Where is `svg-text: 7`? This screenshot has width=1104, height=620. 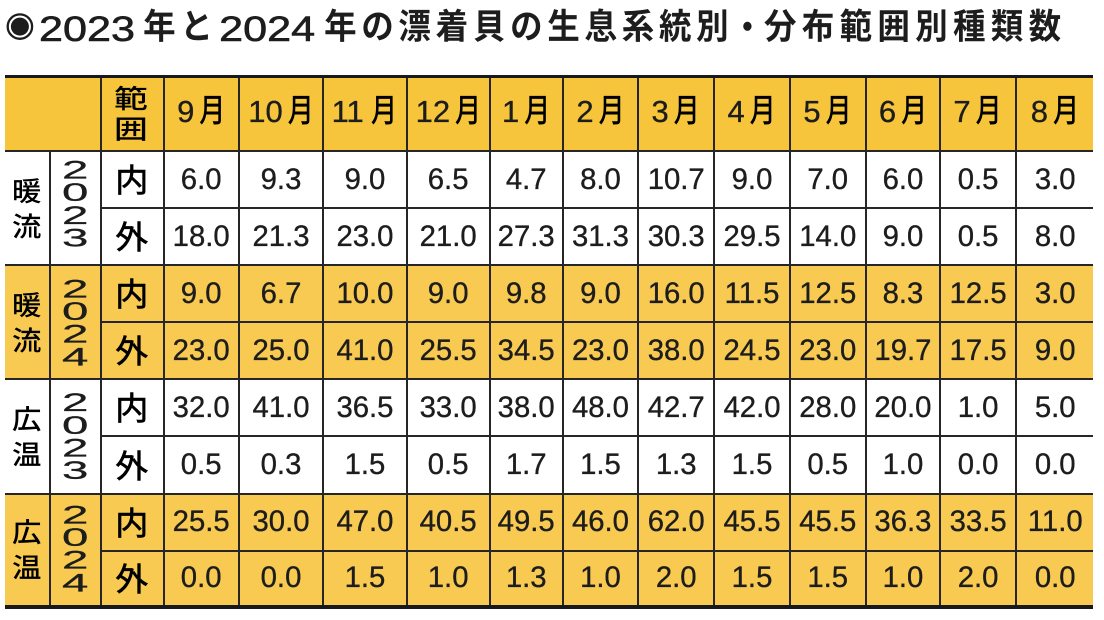
svg-text: 7 is located at coordinates (962, 111).